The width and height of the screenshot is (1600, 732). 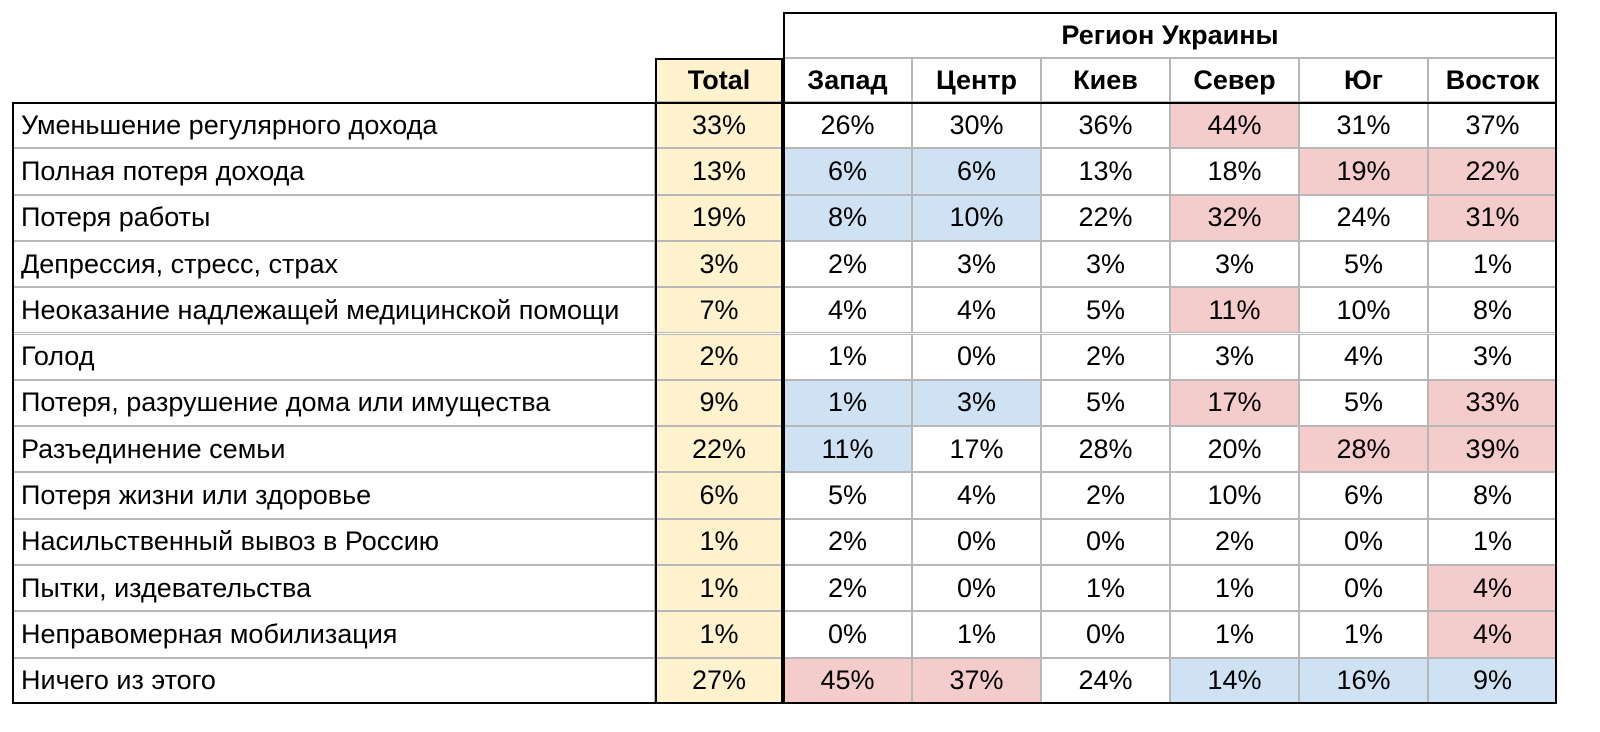 What do you see at coordinates (1363, 680) in the screenshot?
I see `value-cell: 16%` at bounding box center [1363, 680].